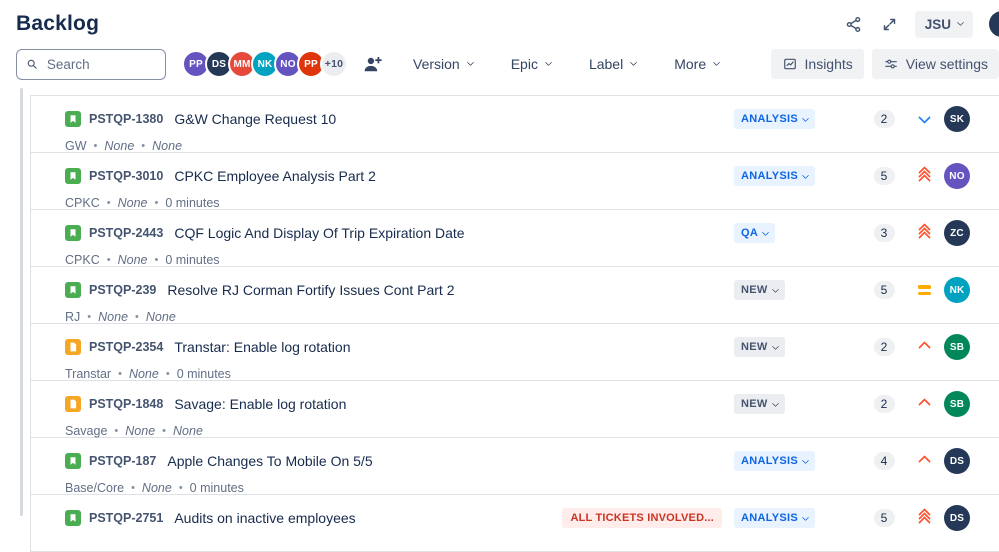 Image resolution: width=999 pixels, height=552 pixels. What do you see at coordinates (372, 64) in the screenshot?
I see `add-people-button` at bounding box center [372, 64].